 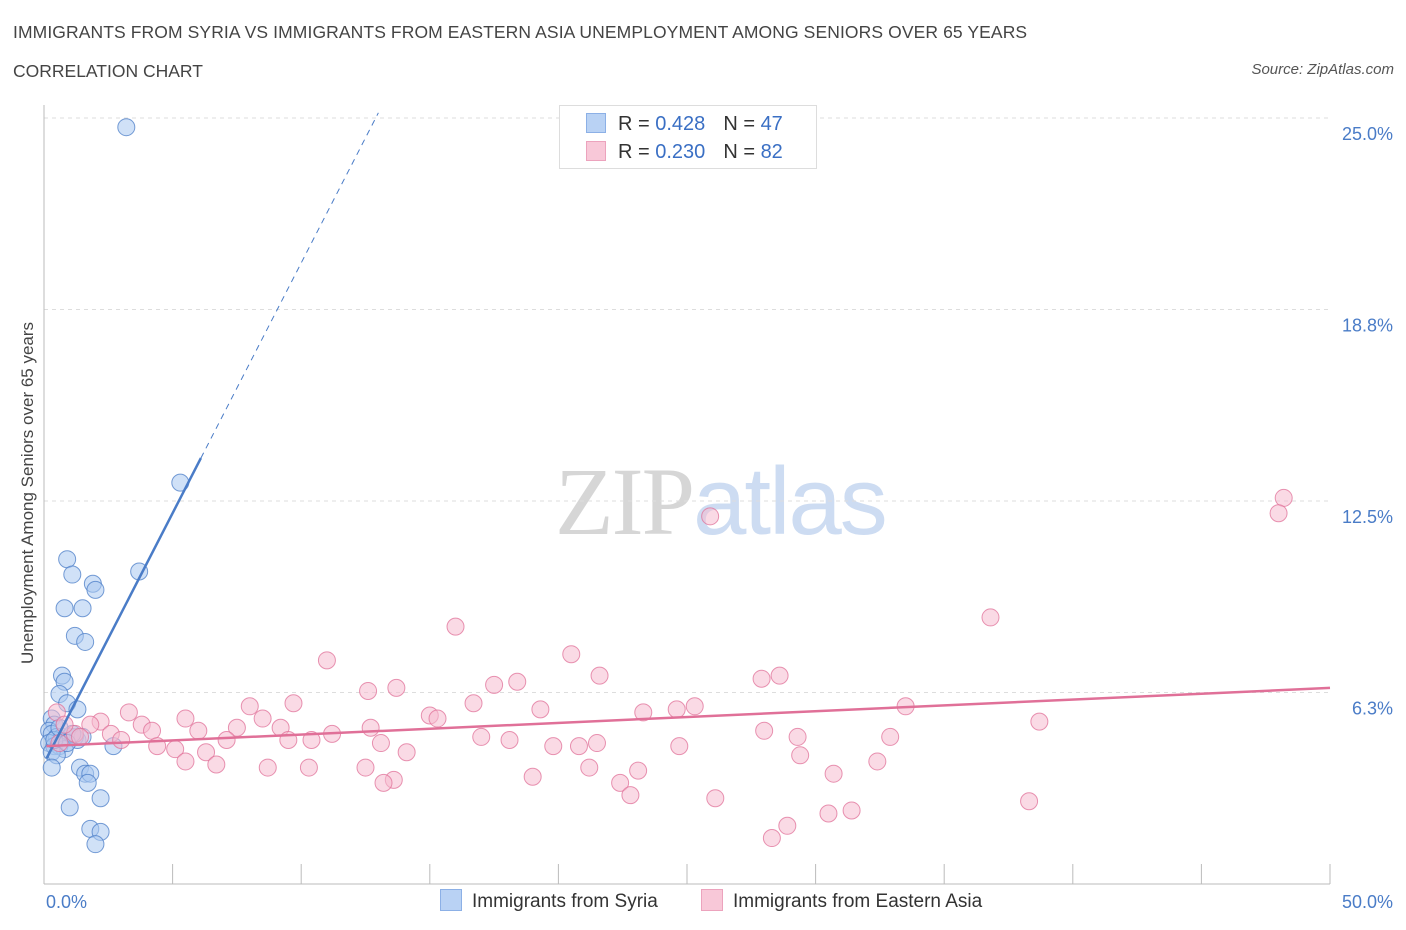 What do you see at coordinates (712, 900) in the screenshot?
I see `series-legend-swatch-asia` at bounding box center [712, 900].